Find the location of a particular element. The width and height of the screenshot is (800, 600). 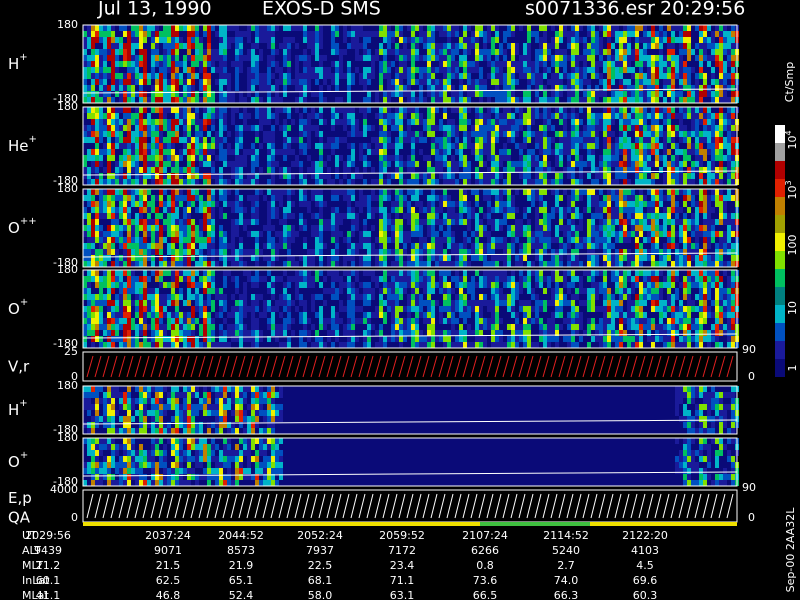

tick-bottom: -180 is located at coordinates (65, 262).